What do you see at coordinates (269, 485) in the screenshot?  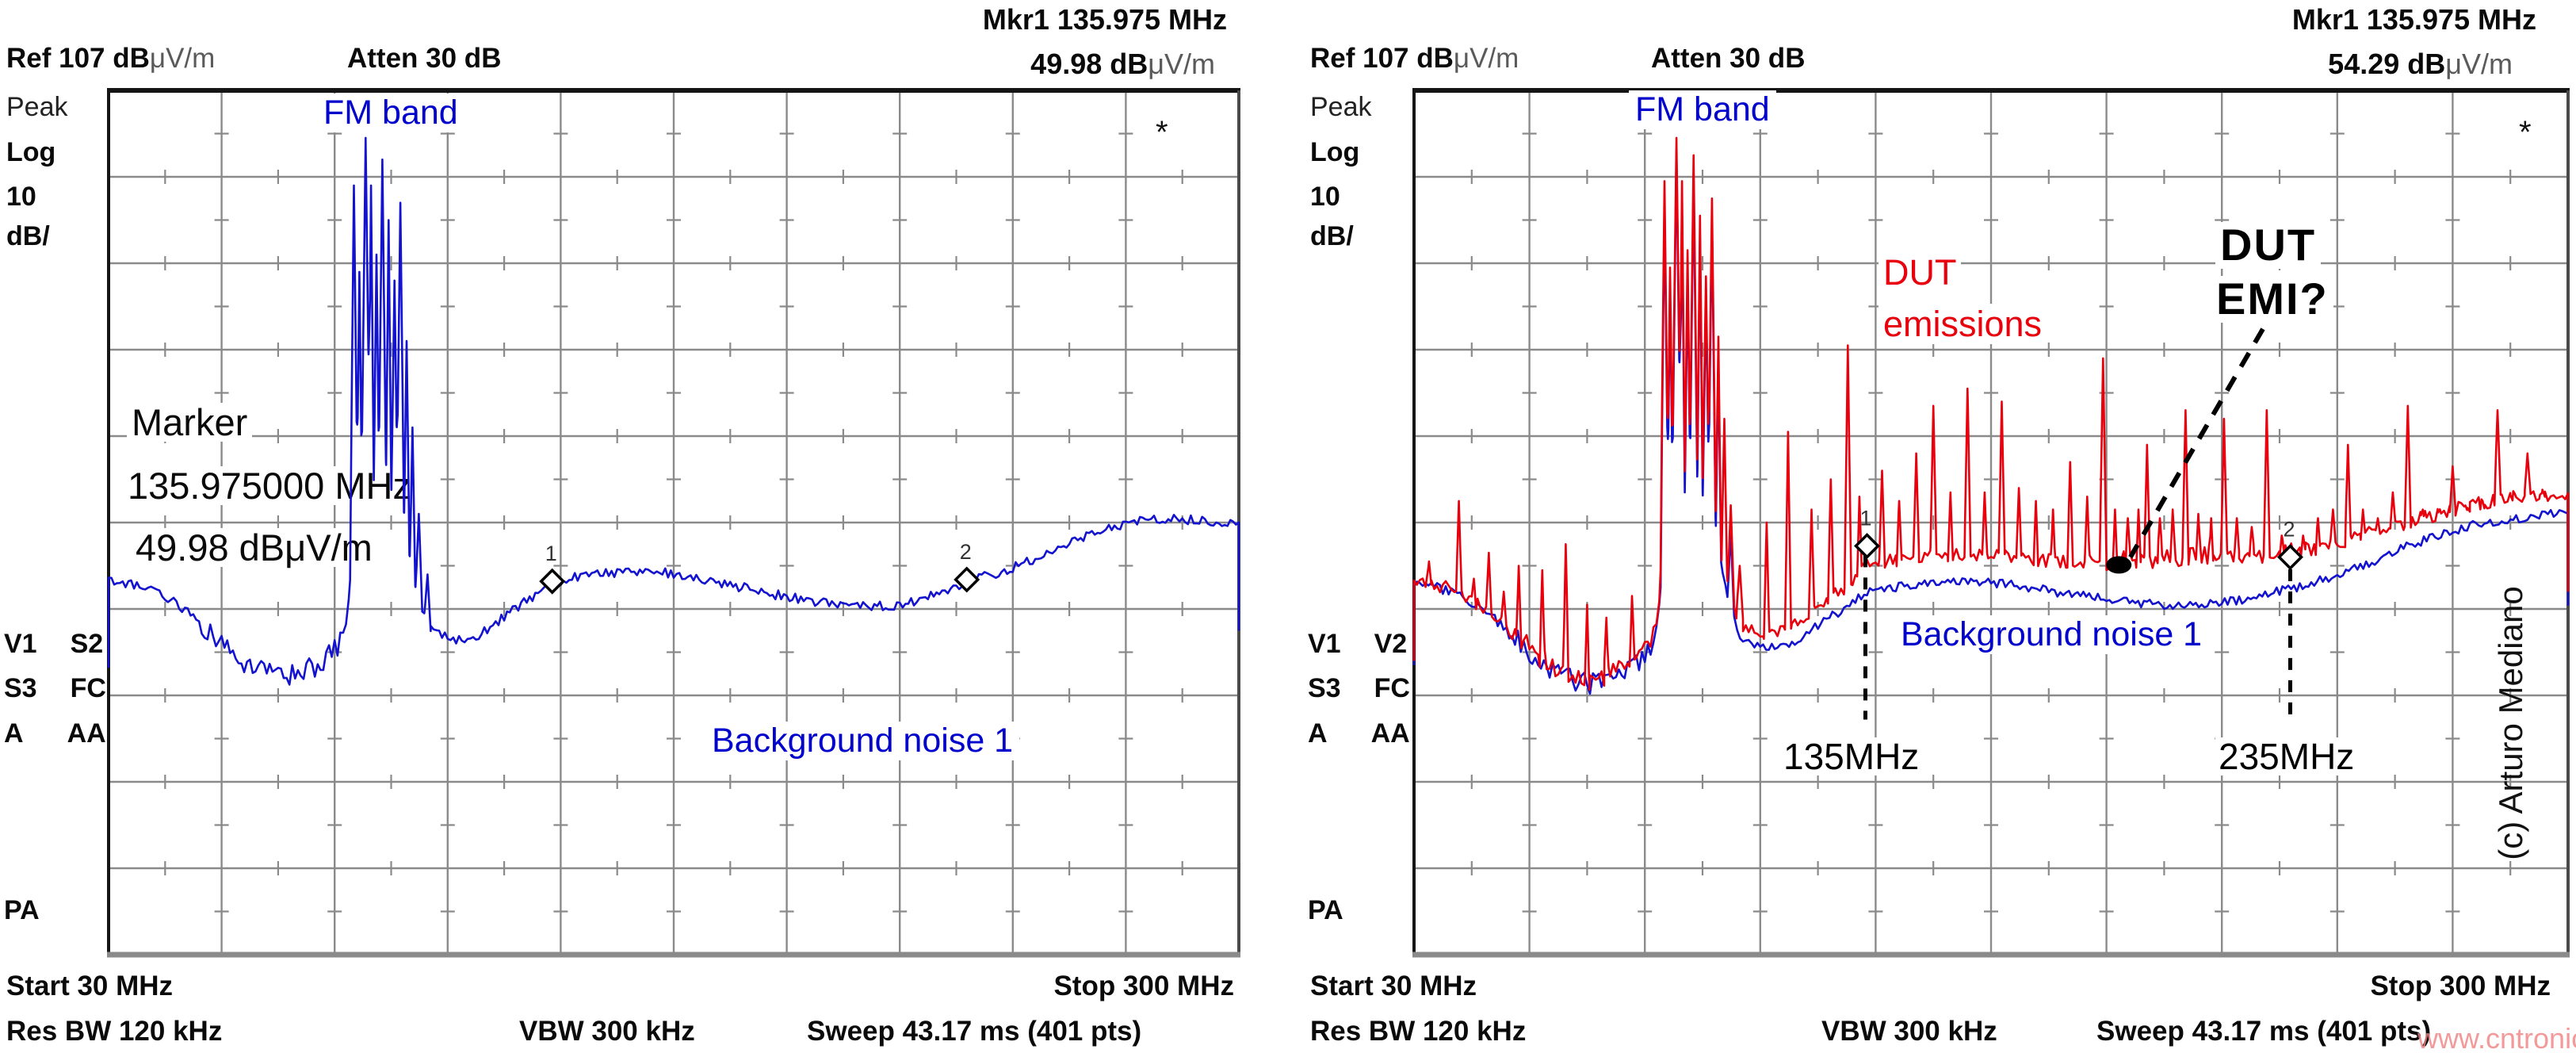 I see `marker-block-frequency: 135.975000 MHz` at bounding box center [269, 485].